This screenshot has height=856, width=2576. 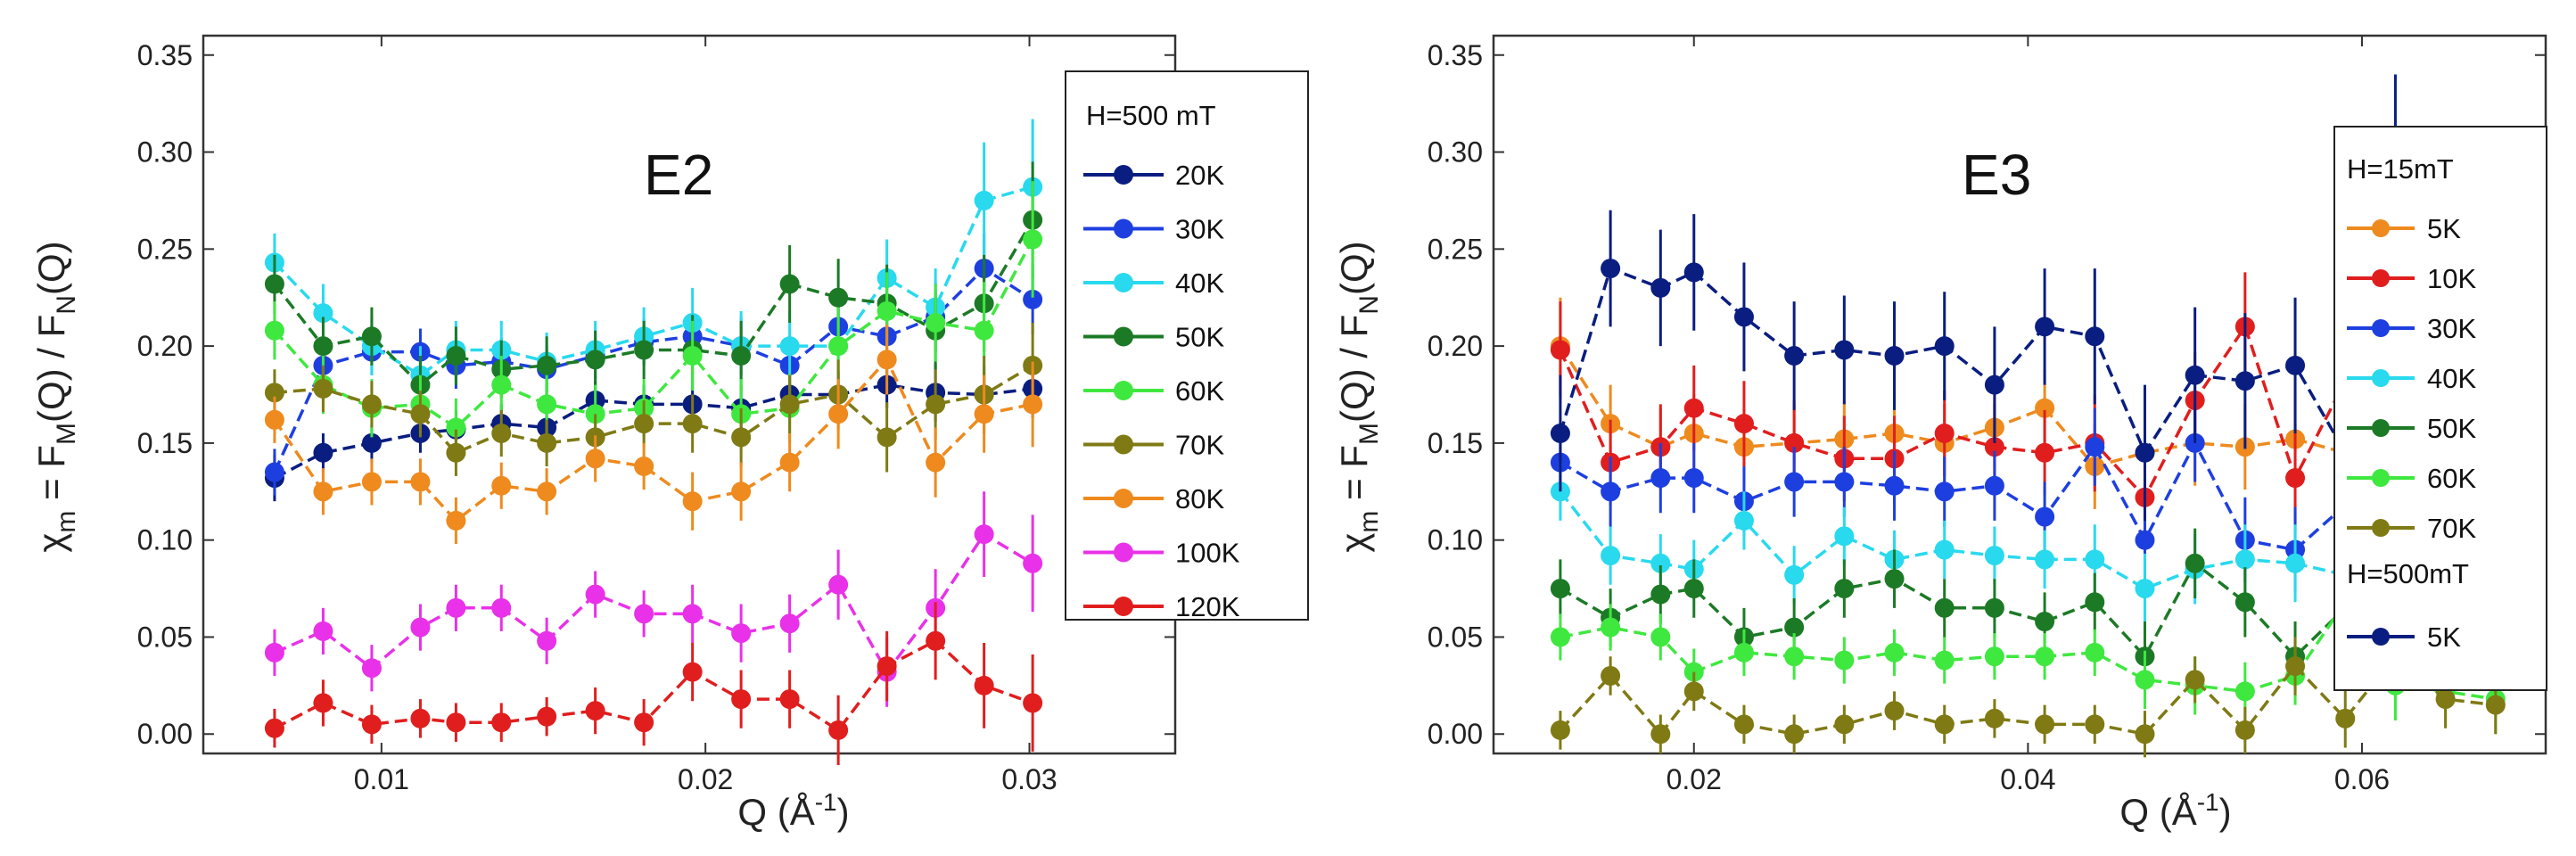 I want to click on legend-label: 40K, so click(x=2451, y=378).